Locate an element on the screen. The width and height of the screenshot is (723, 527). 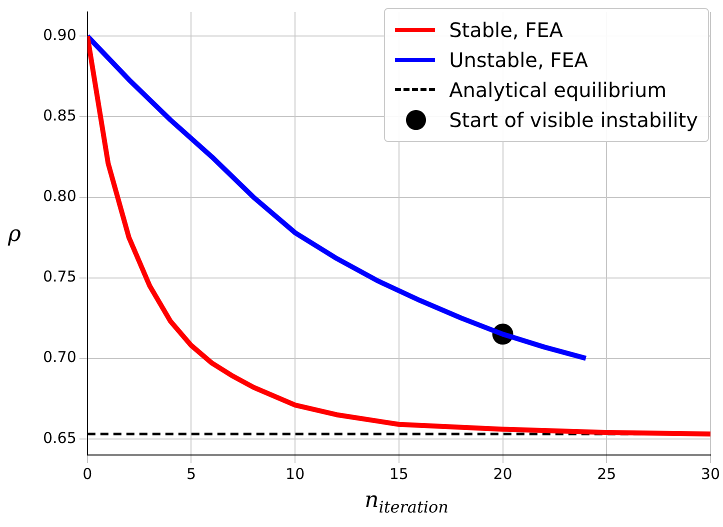
x-tick-label: 0 is located at coordinates (87, 473).